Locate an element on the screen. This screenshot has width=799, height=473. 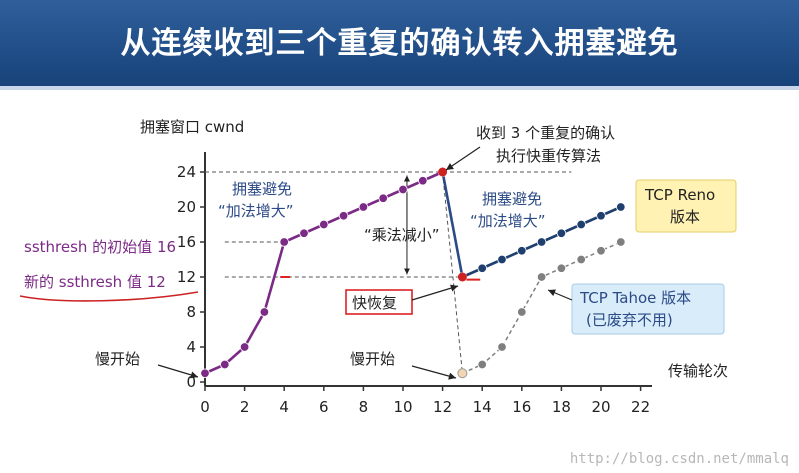
x-tick-label: 16 is located at coordinates (521, 407).